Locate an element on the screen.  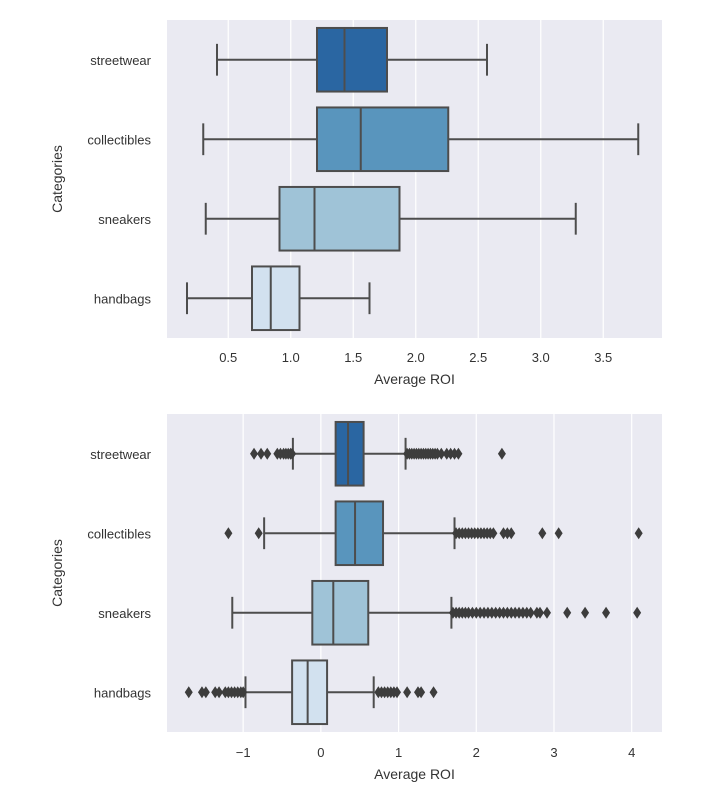
x-tick-label: 3 is located at coordinates (553, 752).